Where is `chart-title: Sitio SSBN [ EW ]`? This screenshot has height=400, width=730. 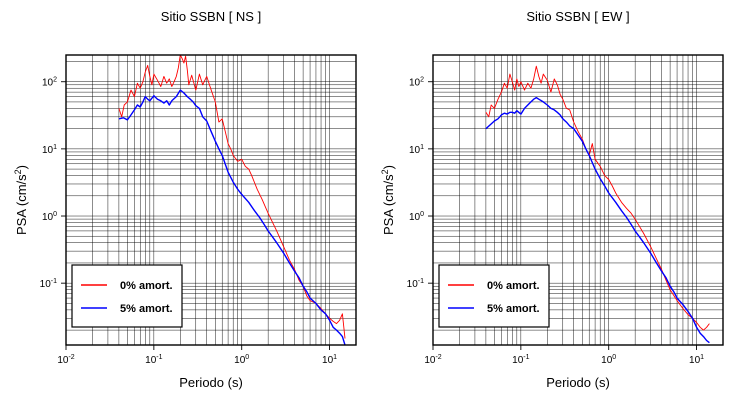
chart-title: Sitio SSBN [ EW ] is located at coordinates (577, 16).